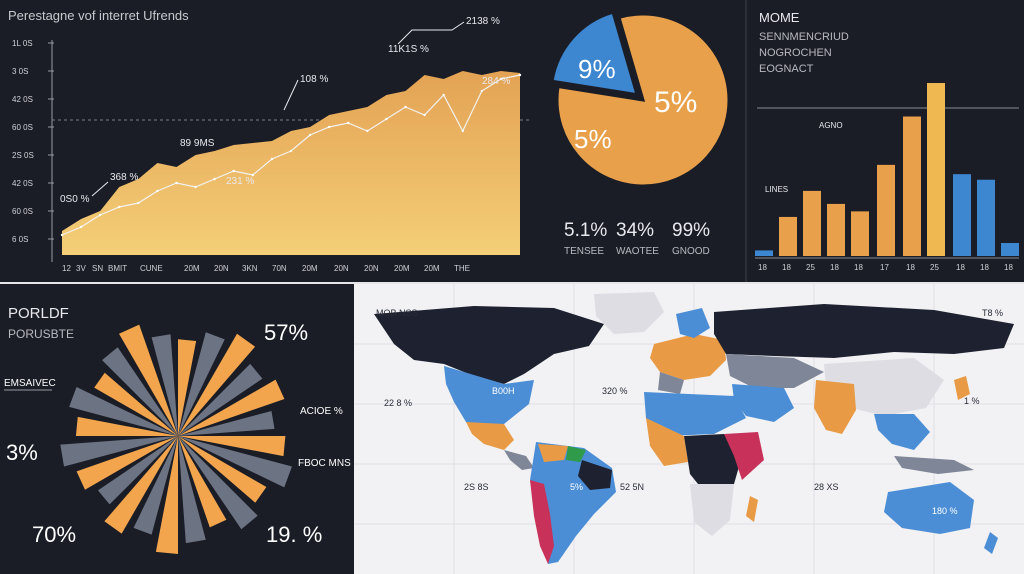 Image resolution: width=1024 pixels, height=574 pixels. I want to click on stat-label: WAOTEE, so click(637, 251).